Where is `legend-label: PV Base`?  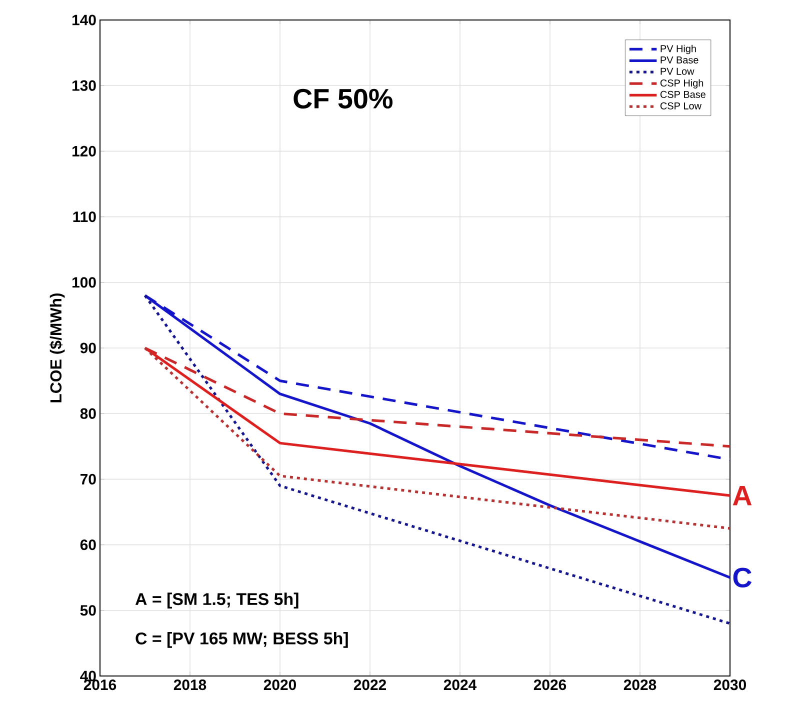 legend-label: PV Base is located at coordinates (679, 60).